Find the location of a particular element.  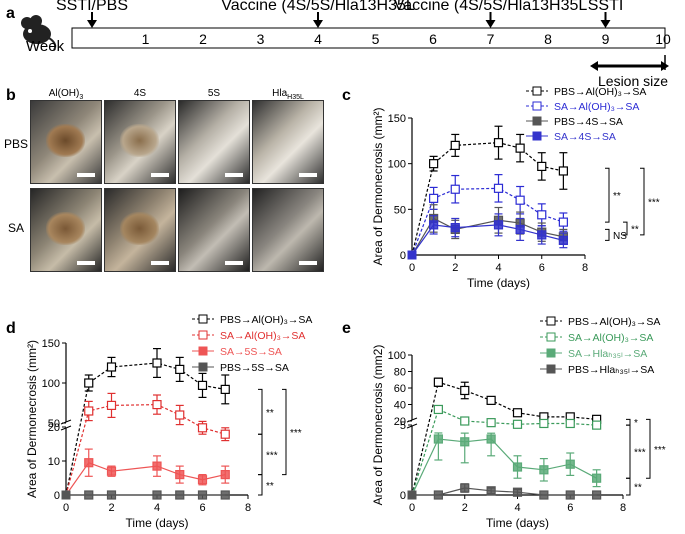

photo-pbs-aloh3 is located at coordinates (66, 142).